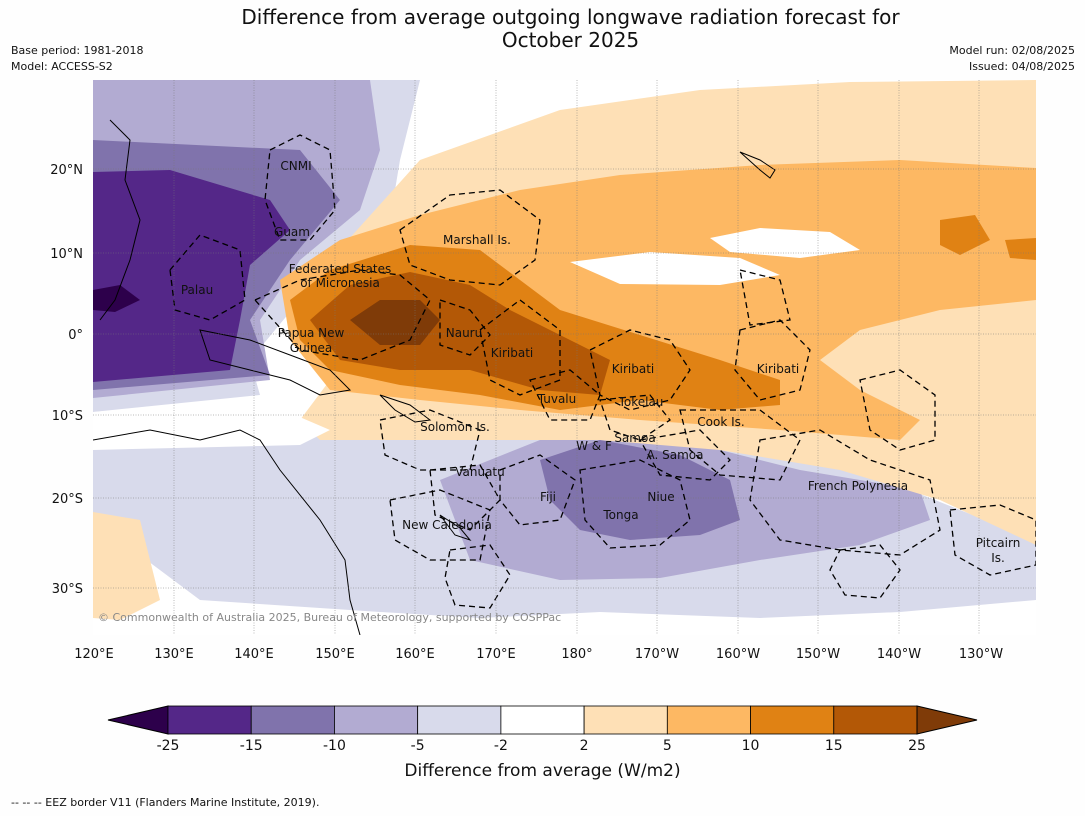 The width and height of the screenshot is (1085, 816). I want to click on anomaly-field-darkest-purple, so click(191, 276).